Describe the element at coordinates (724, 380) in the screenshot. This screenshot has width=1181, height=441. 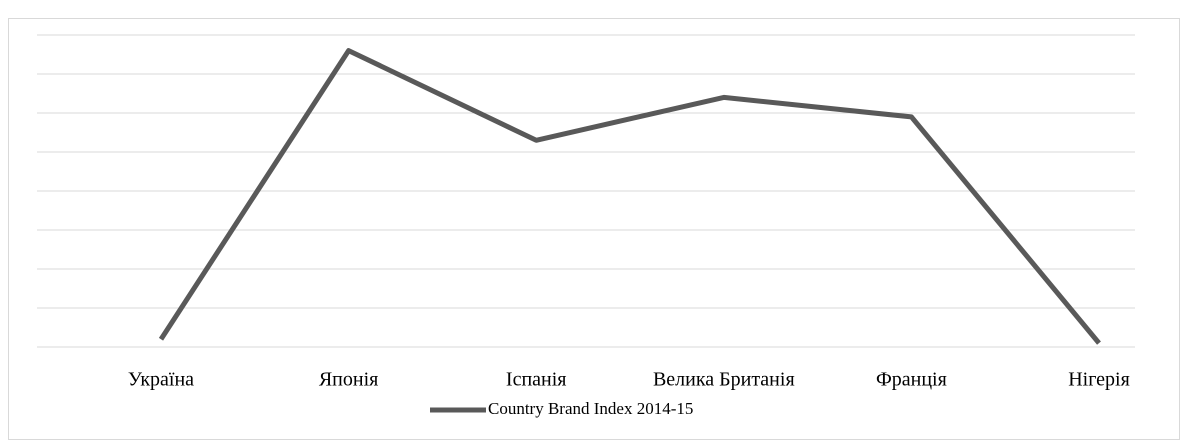
I see `x-tick-label: Велика Британія` at that location.